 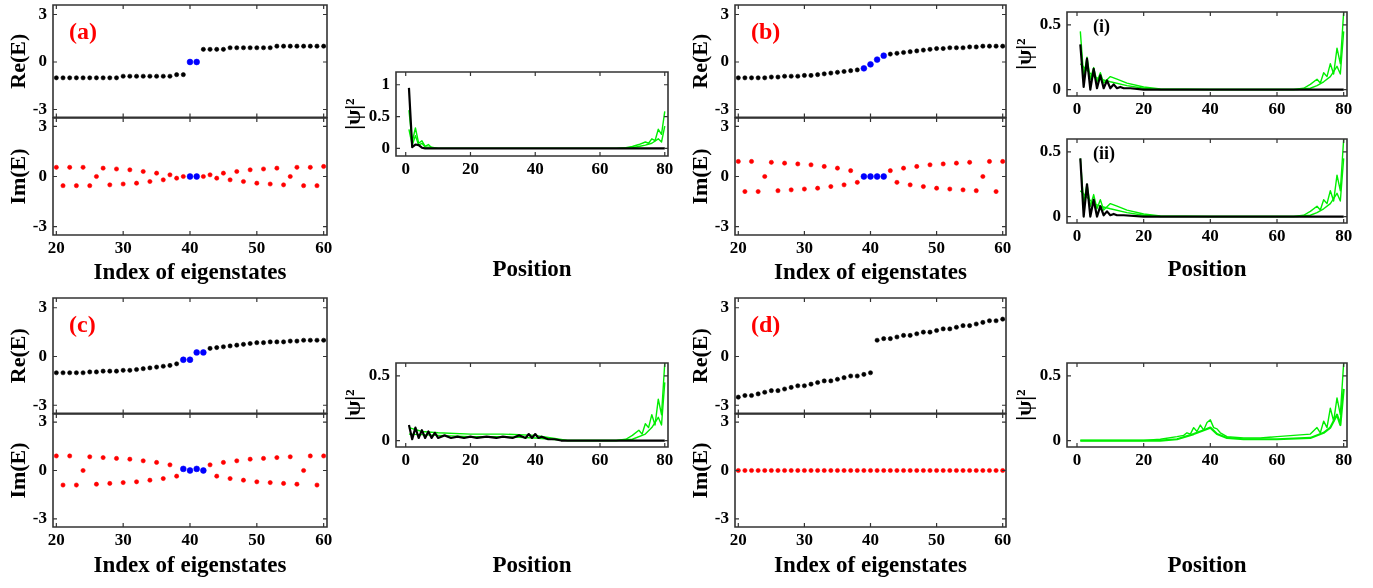 What do you see at coordinates (1104, 153) in the screenshot?
I see `annotation: (ii)` at bounding box center [1104, 153].